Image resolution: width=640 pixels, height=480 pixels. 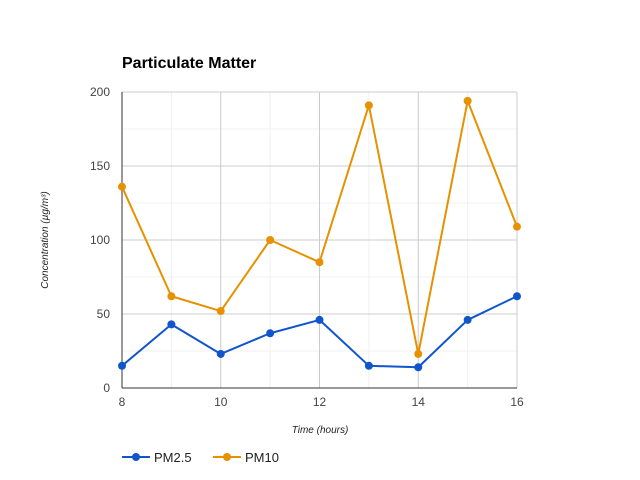 I want to click on legend: PM2.5 PM10, so click(x=200, y=457).